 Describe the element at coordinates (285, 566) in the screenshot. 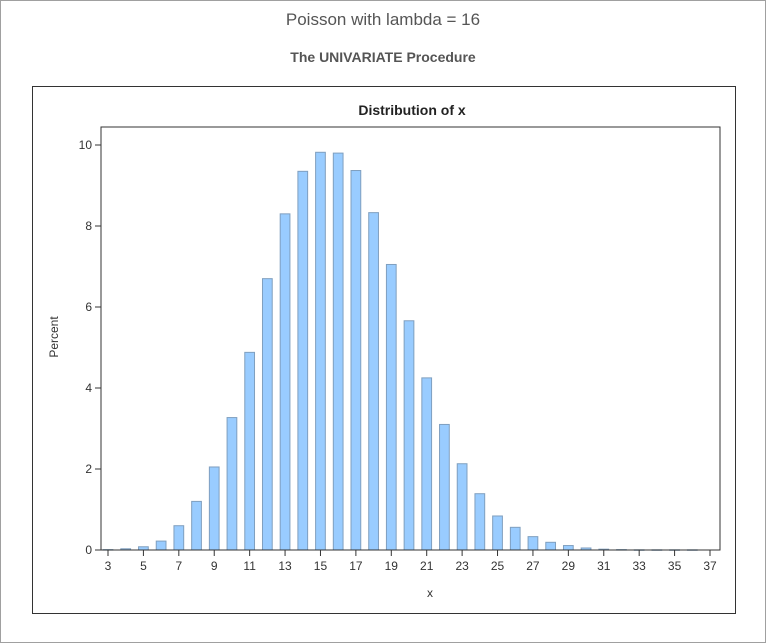

I see `x-tick-label: 13` at that location.